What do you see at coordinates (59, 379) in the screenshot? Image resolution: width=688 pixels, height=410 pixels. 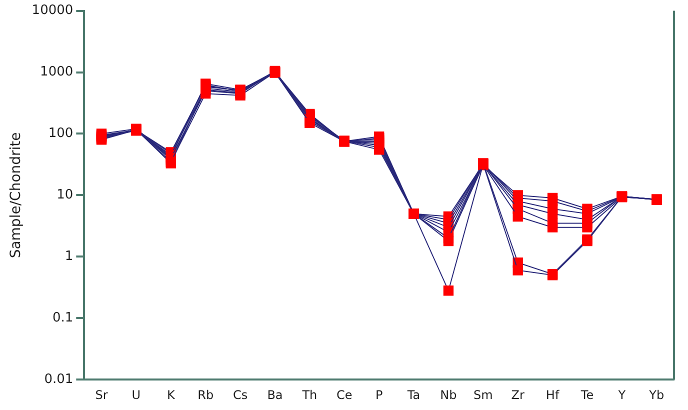 I see `y-tick-label: 0.01` at bounding box center [59, 379].